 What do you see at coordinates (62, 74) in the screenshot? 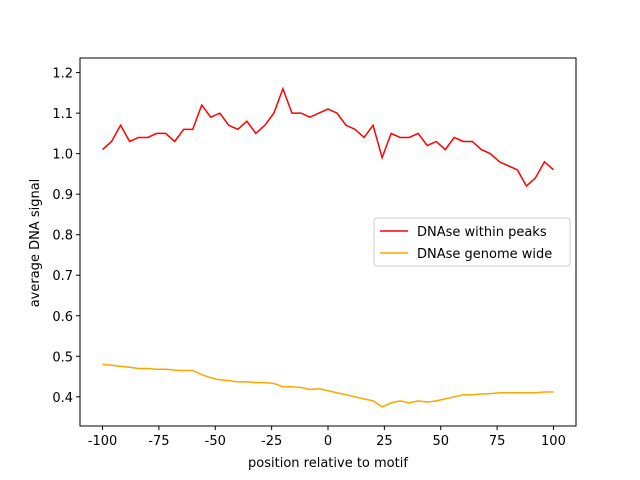
I see `y-tick-label: 1.2` at bounding box center [62, 74].